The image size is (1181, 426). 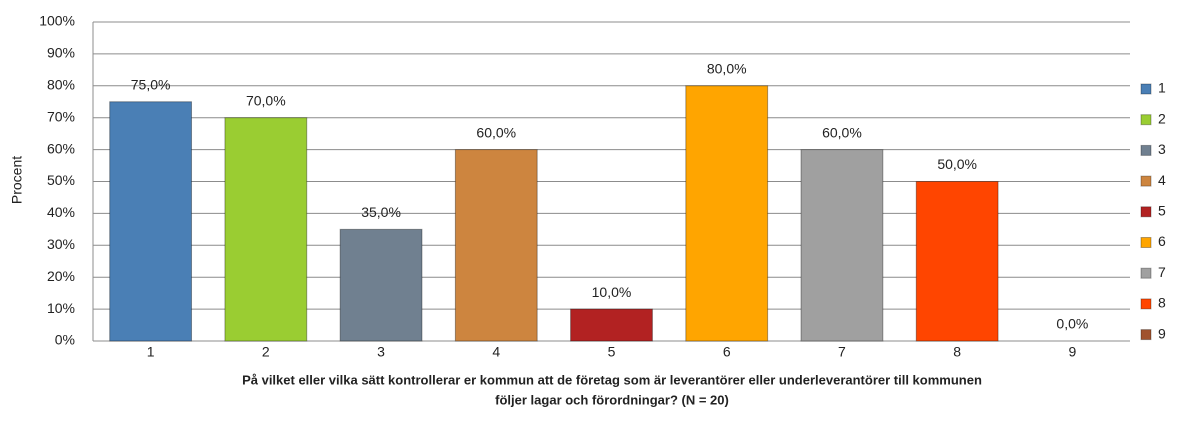 I want to click on data-label: 80,0%, so click(x=727, y=69).